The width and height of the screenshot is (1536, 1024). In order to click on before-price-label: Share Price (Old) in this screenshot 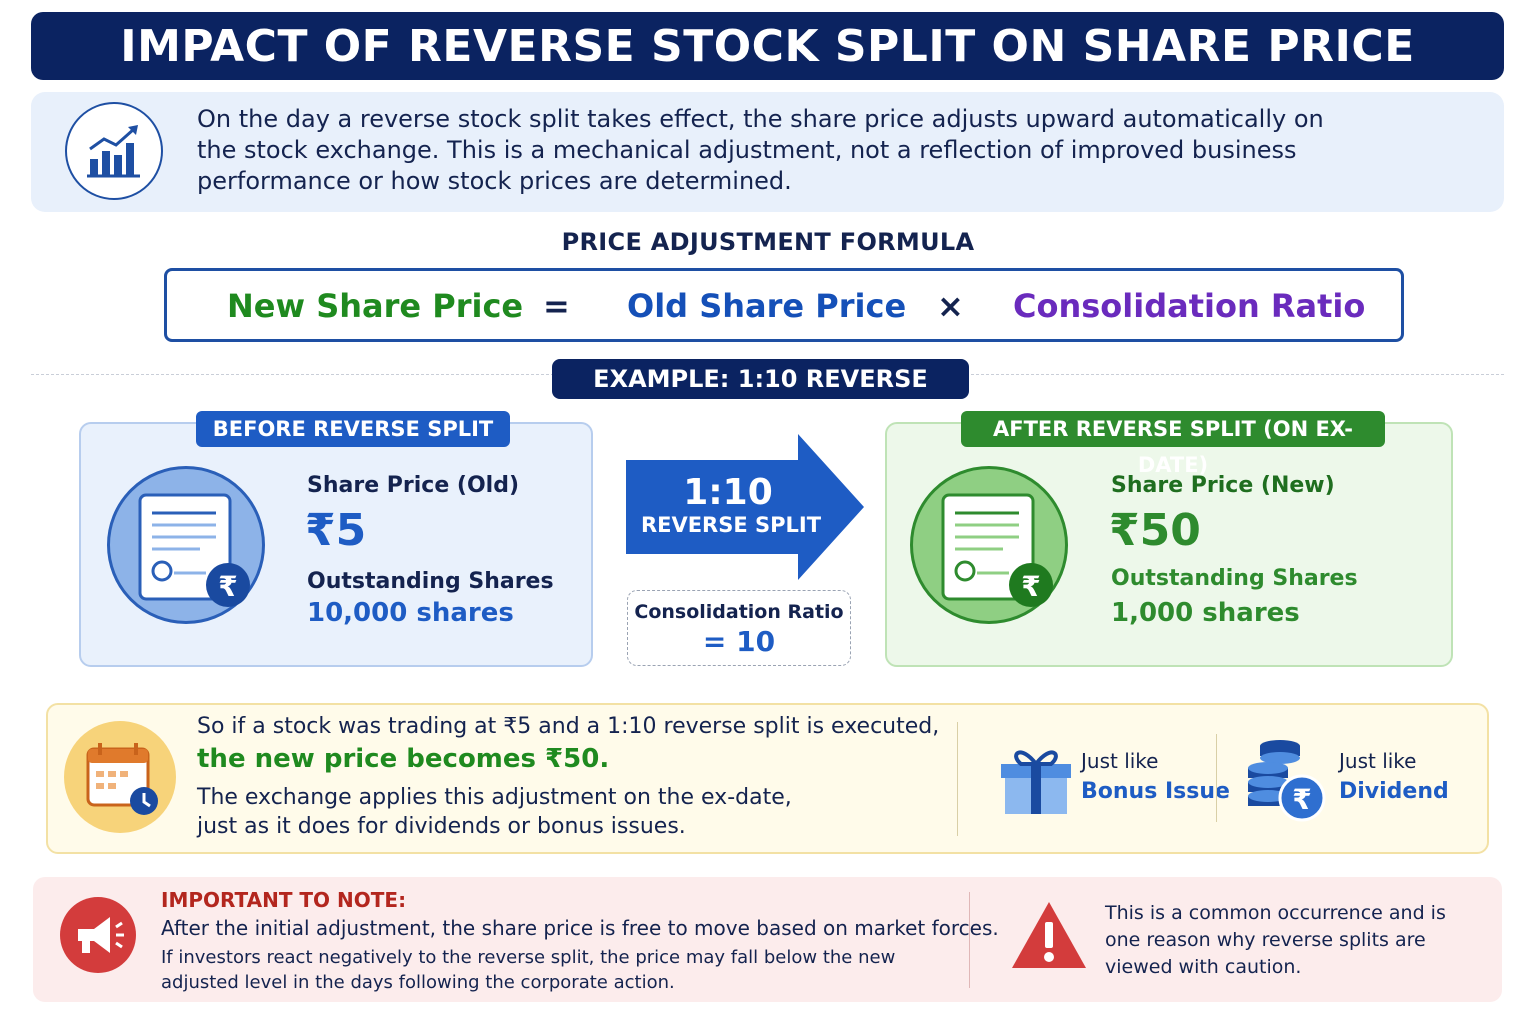, I will do `click(413, 485)`.